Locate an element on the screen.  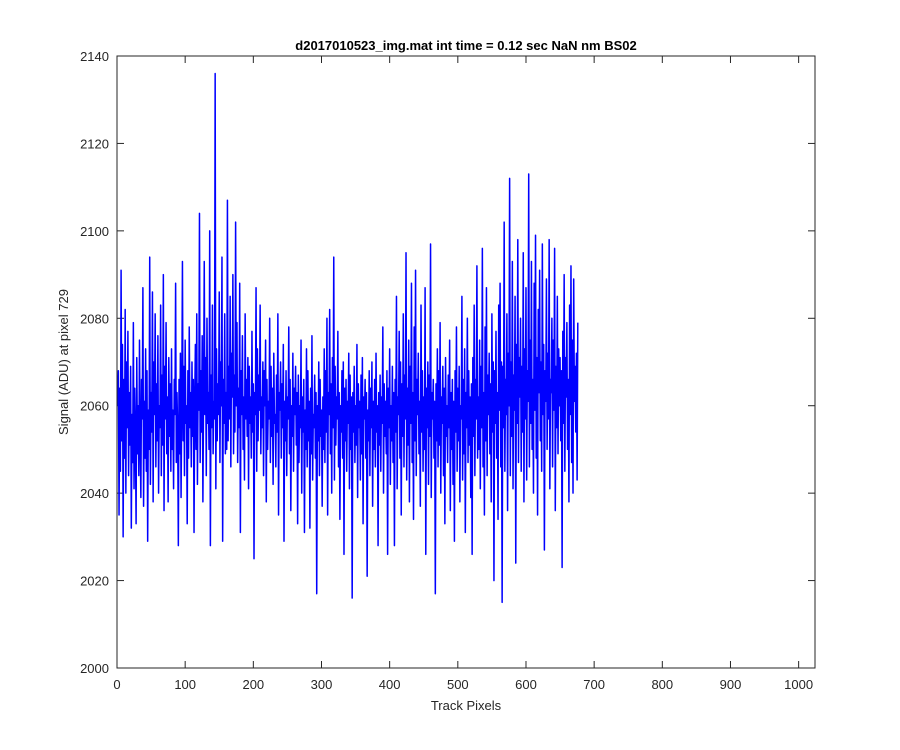
x-tick-label: 400 is located at coordinates (390, 684).